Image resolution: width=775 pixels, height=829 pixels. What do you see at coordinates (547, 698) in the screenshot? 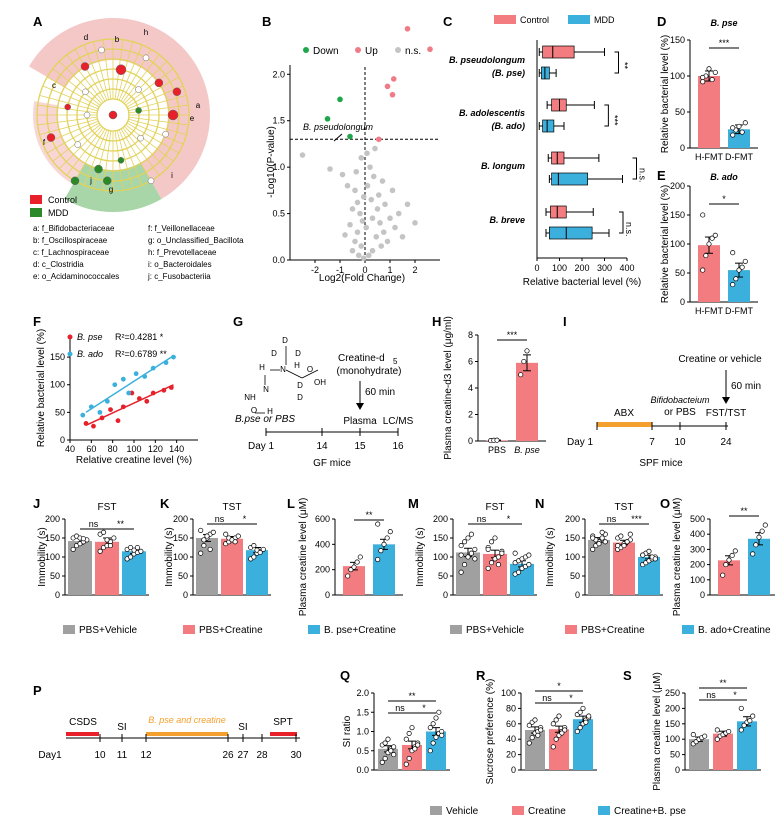
I see `r-sig-label: ns` at bounding box center [547, 698].